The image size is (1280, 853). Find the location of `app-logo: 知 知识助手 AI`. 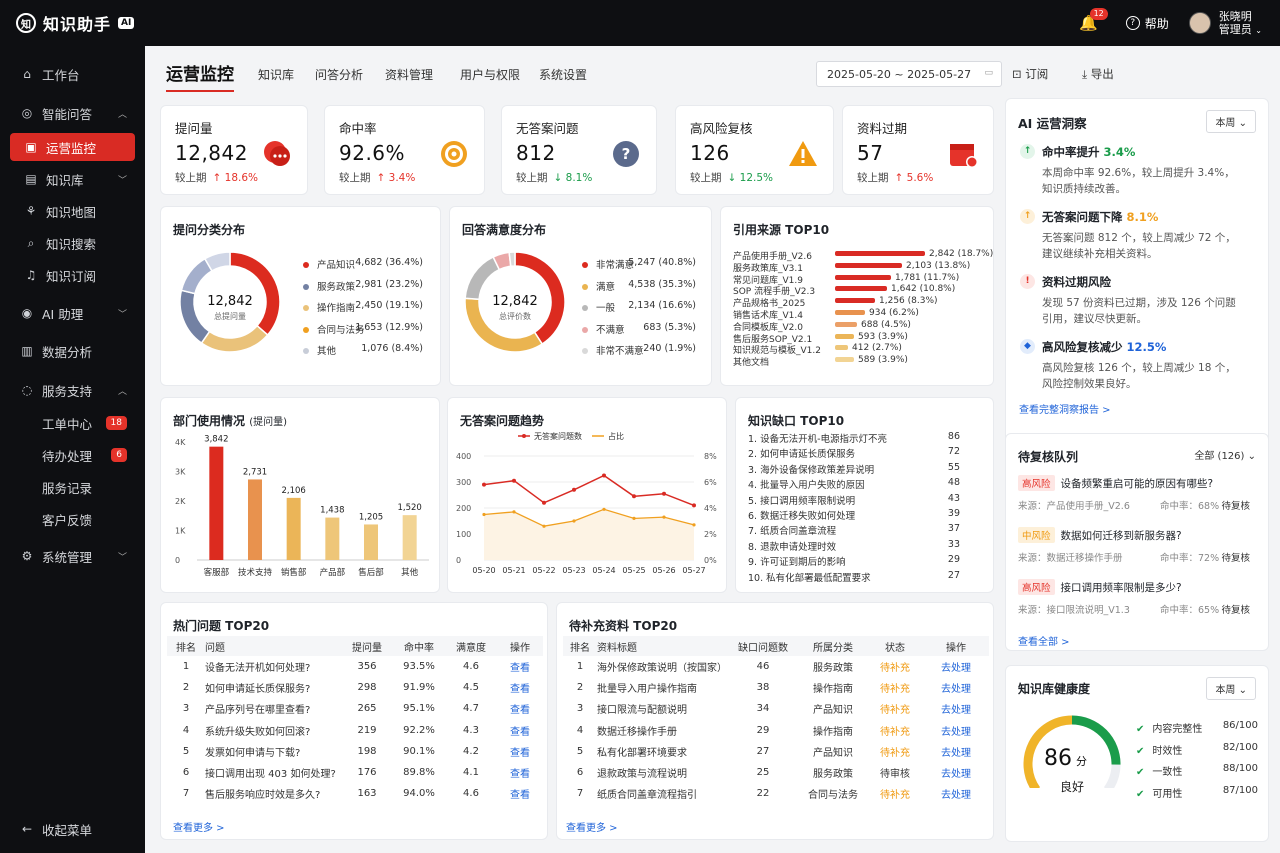

app-logo: 知 知识助手 AI is located at coordinates (75, 23).